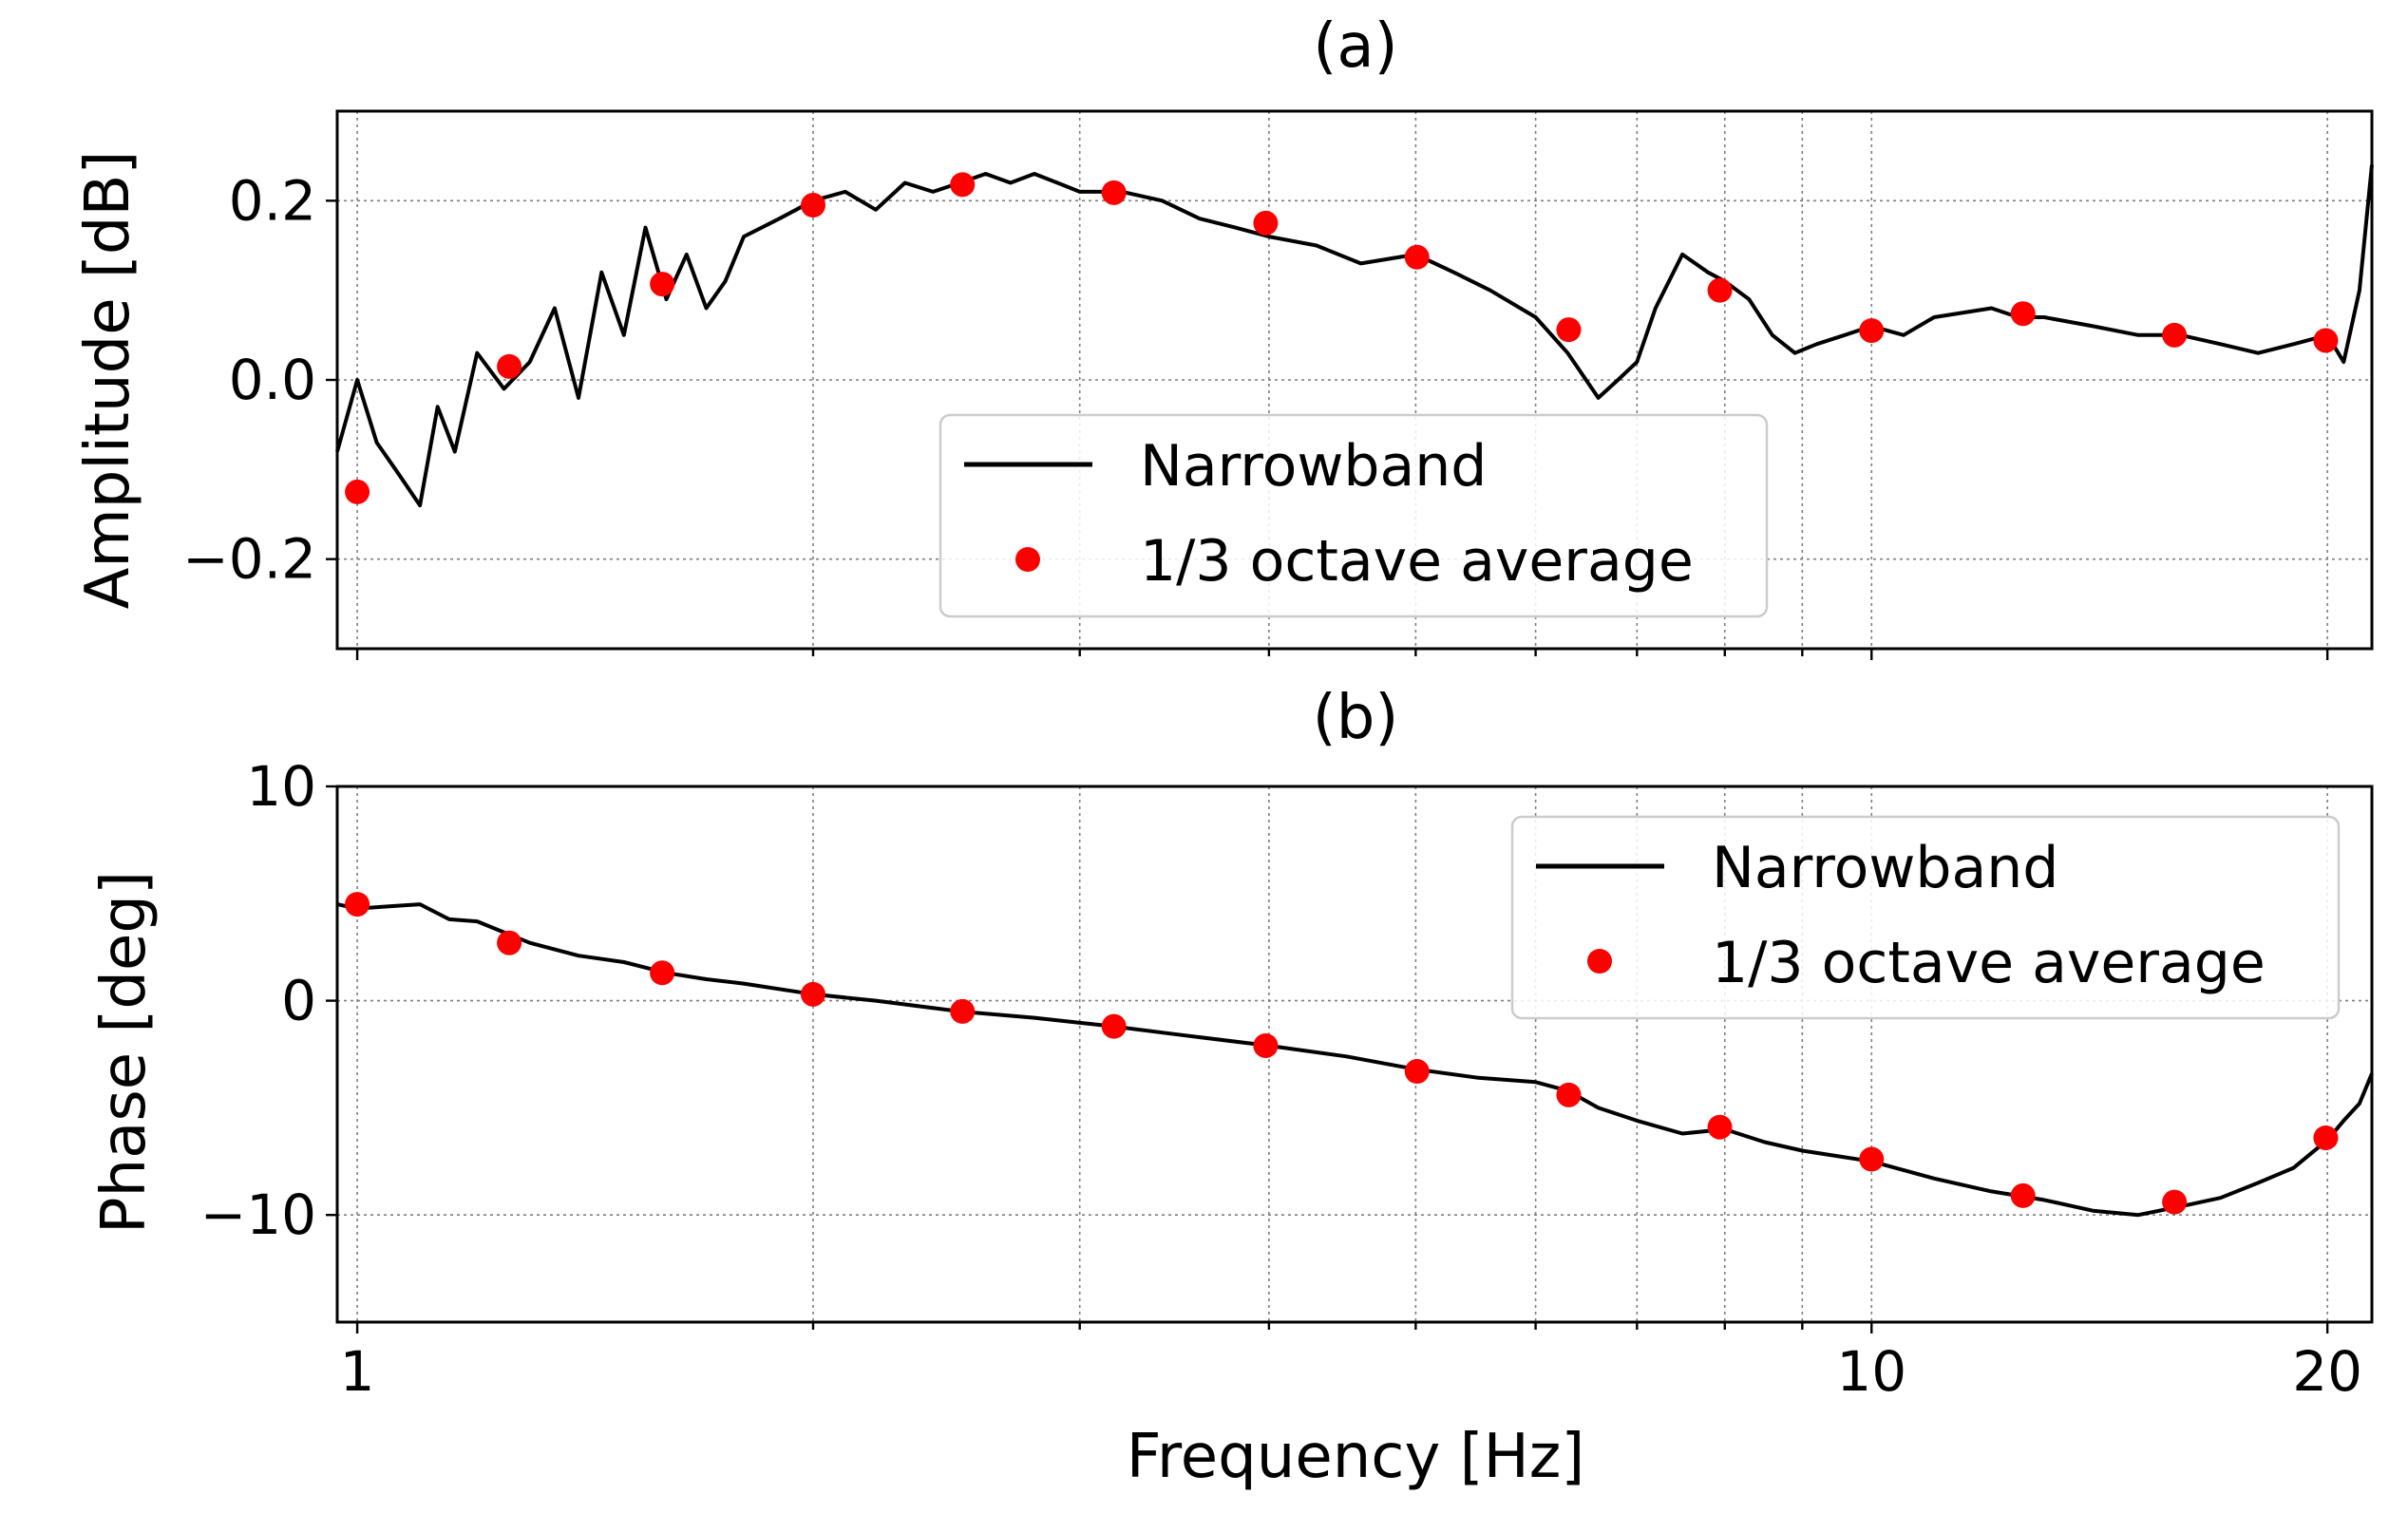  Describe the element at coordinates (272, 200) in the screenshot. I see `y-tick-label: 0.2` at that location.